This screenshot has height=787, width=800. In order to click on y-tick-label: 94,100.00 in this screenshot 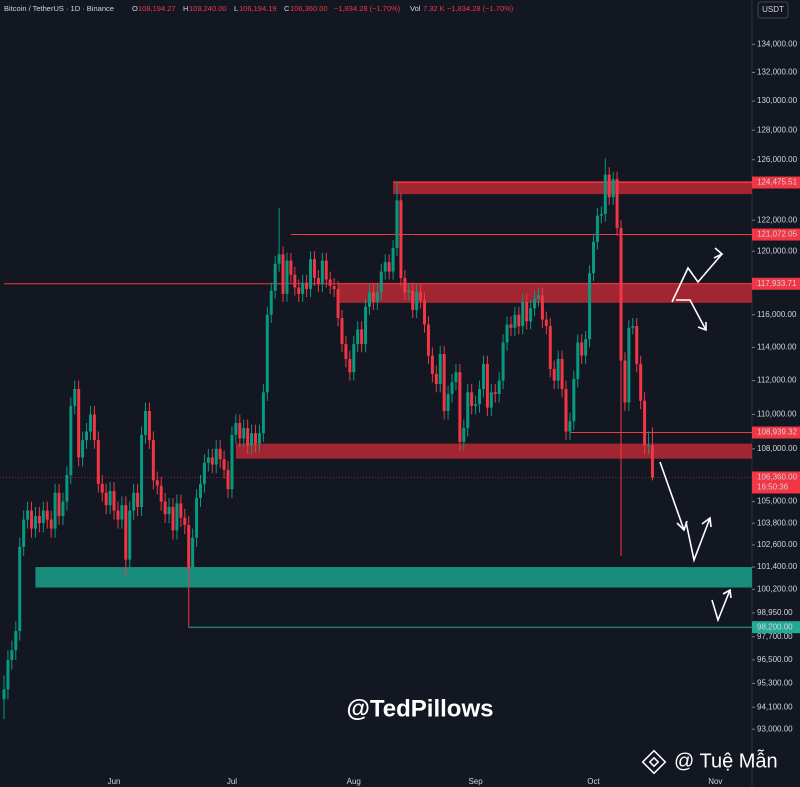, I will do `click(775, 706)`.